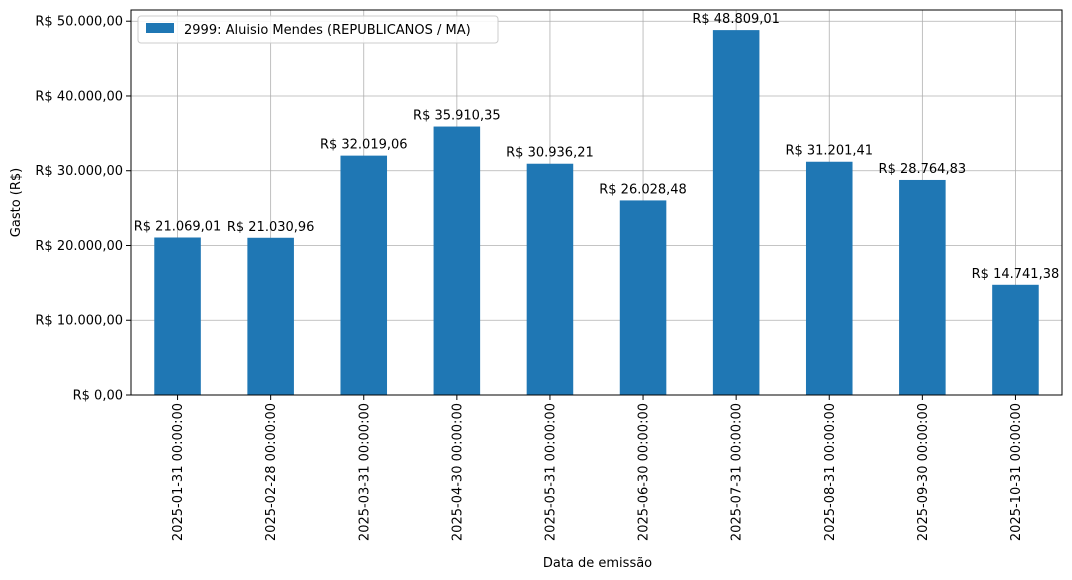 The height and width of the screenshot is (580, 1072). What do you see at coordinates (79, 246) in the screenshot?
I see `y-tick-label: R$ 20.000,00` at bounding box center [79, 246].